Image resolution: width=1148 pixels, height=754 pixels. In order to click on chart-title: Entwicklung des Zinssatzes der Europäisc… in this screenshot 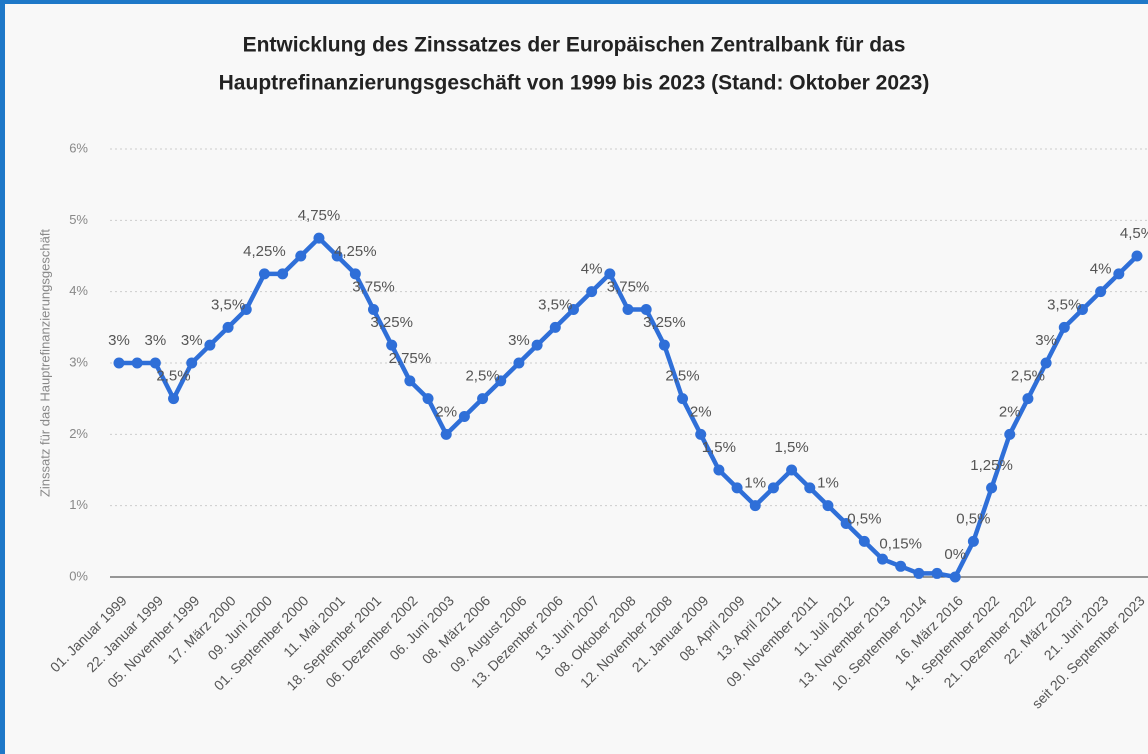, I will do `click(574, 45)`.